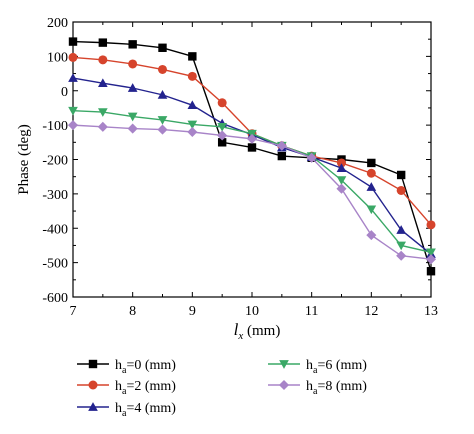 The width and height of the screenshot is (474, 434). I want to click on legend-label: ha=0 (mm), so click(145, 367).